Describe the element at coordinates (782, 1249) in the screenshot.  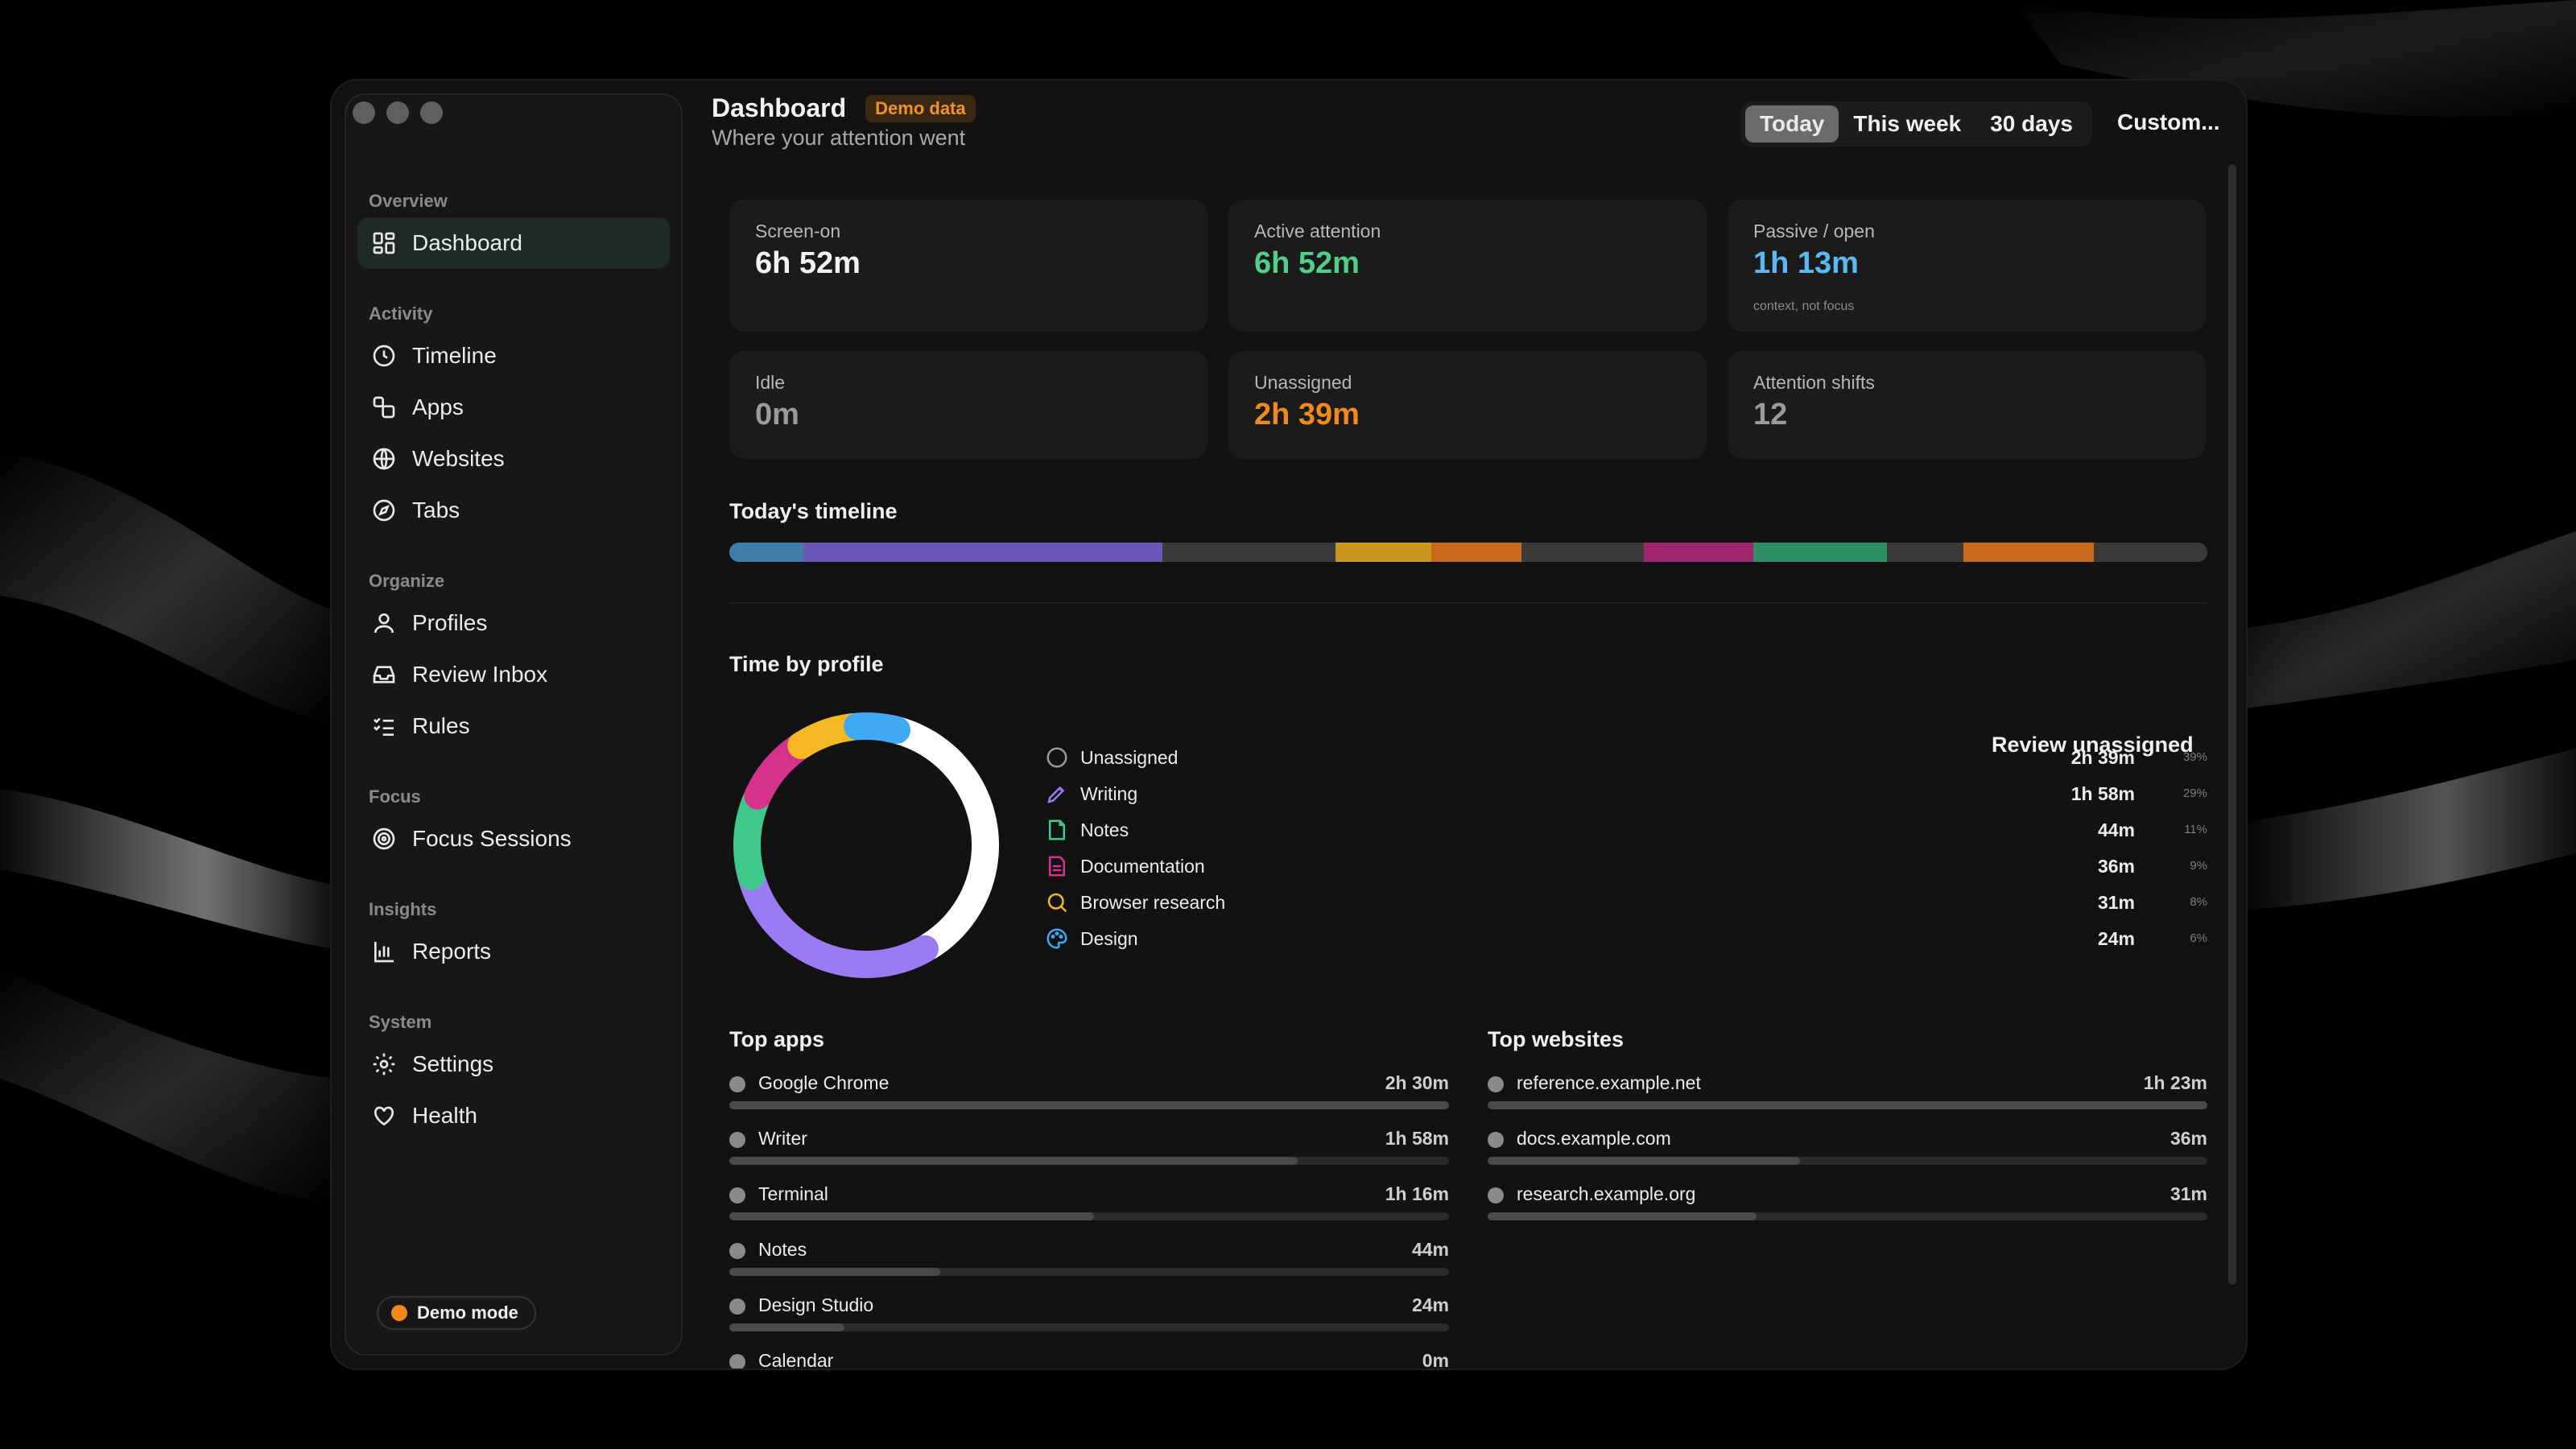
I see `item-name: Notes` at that location.